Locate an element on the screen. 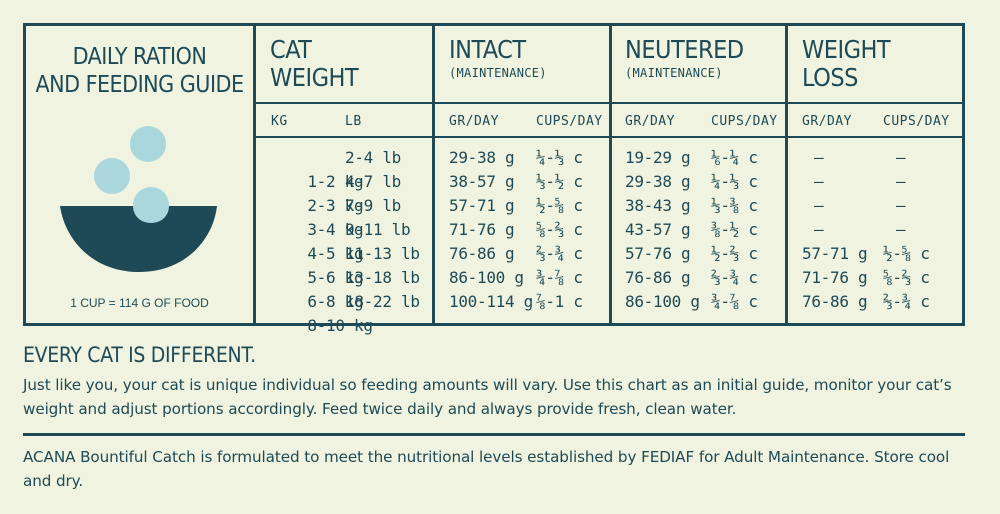  table-row: 2-3 kg is located at coordinates (335, 205).